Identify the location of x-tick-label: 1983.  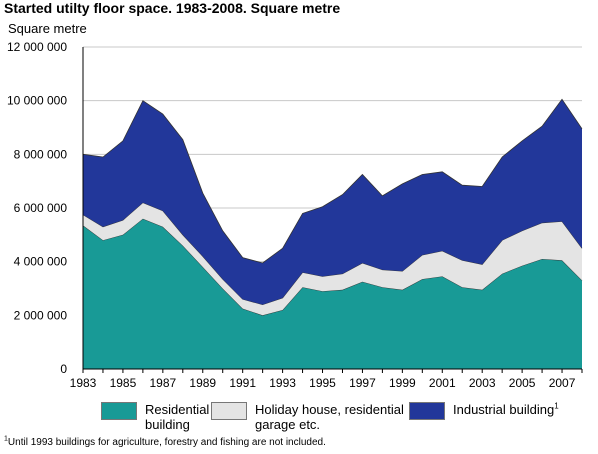
(83, 383).